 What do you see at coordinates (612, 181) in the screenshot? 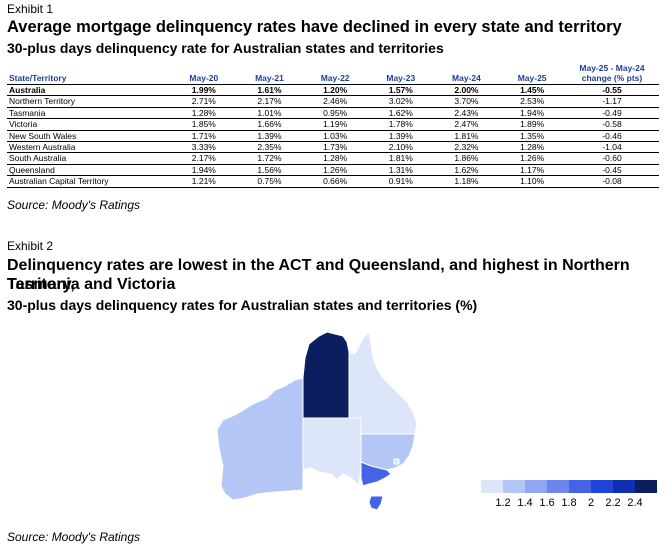
I see `value-cell: -0.08` at bounding box center [612, 181].